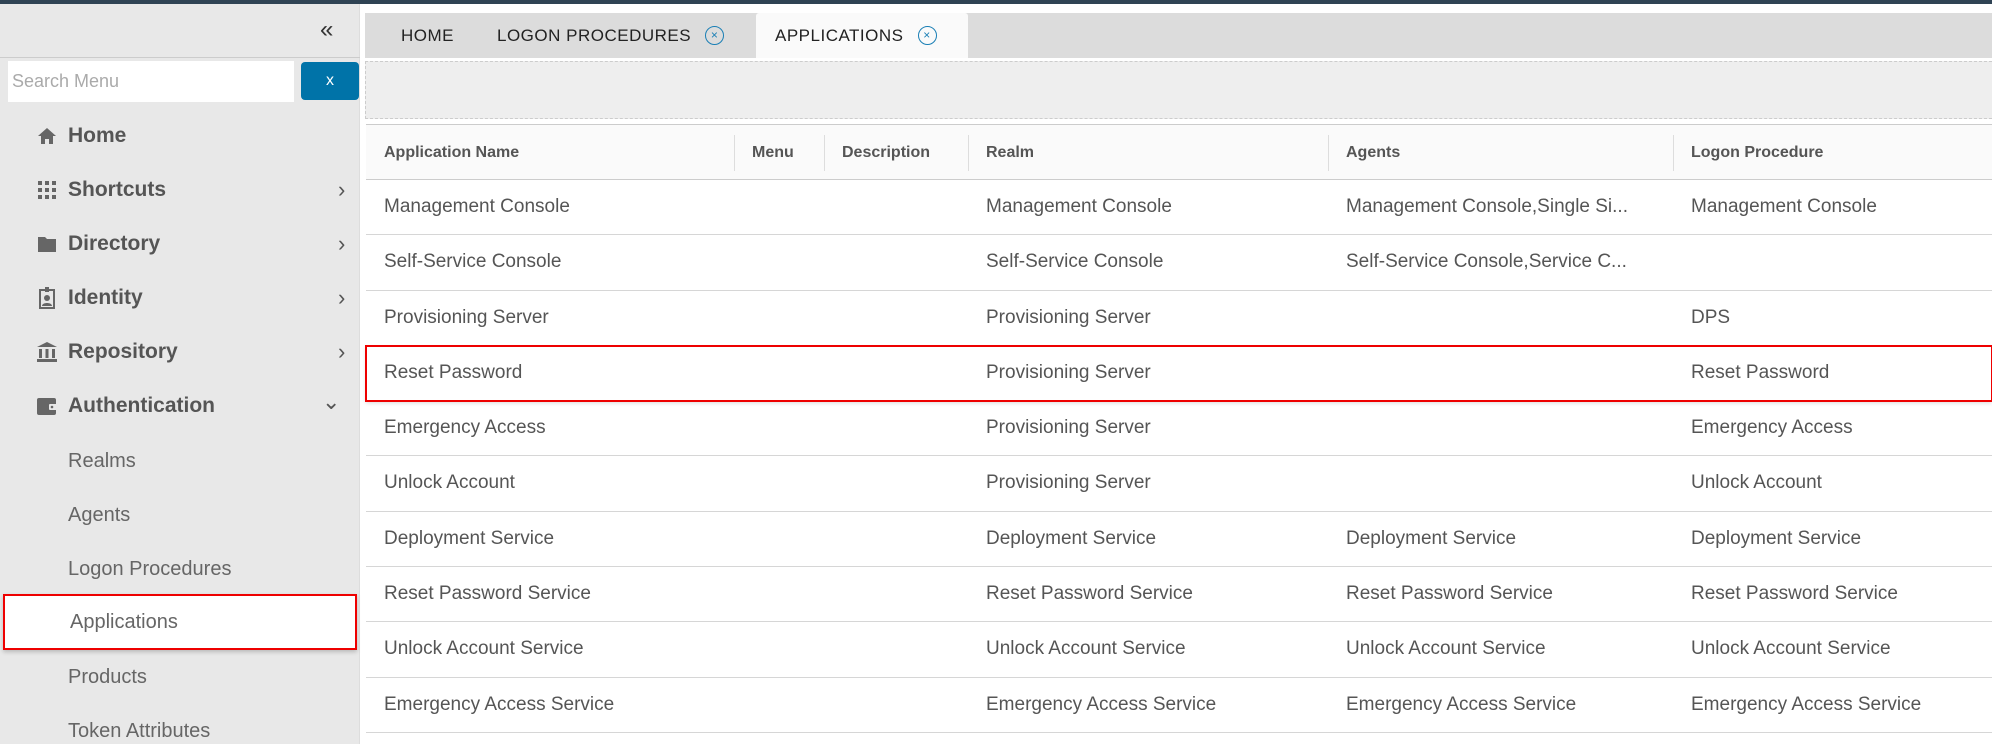  Describe the element at coordinates (180, 515) in the screenshot. I see `sidebar-subitem-agents: Agents` at that location.